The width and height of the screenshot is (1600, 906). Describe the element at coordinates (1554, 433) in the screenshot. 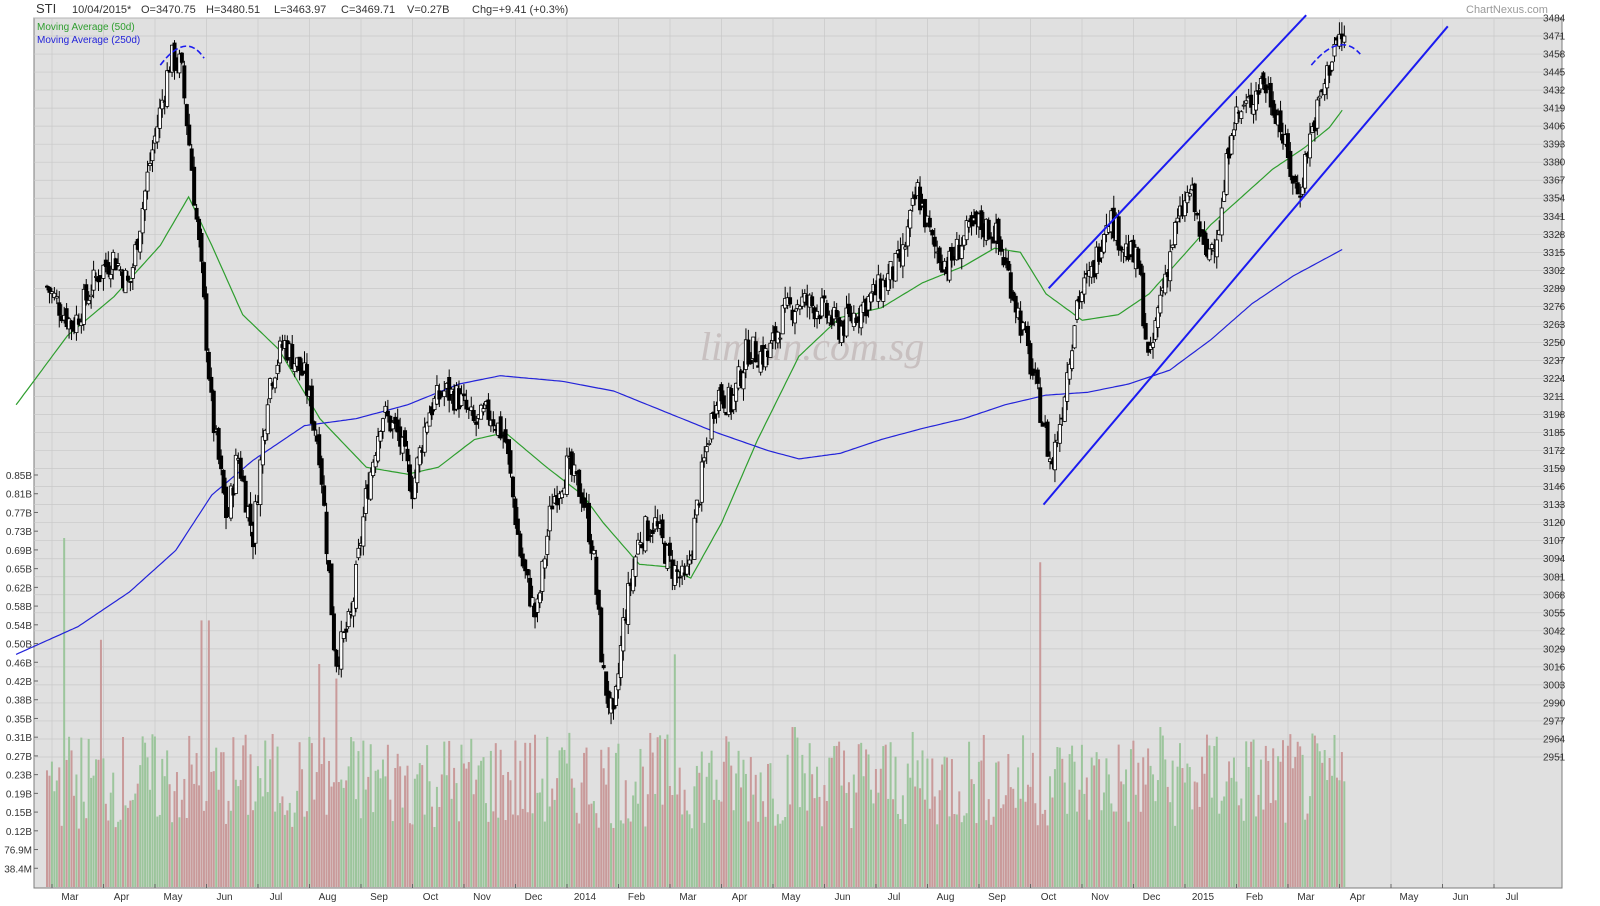

I see `price-tick-label: 3185` at that location.